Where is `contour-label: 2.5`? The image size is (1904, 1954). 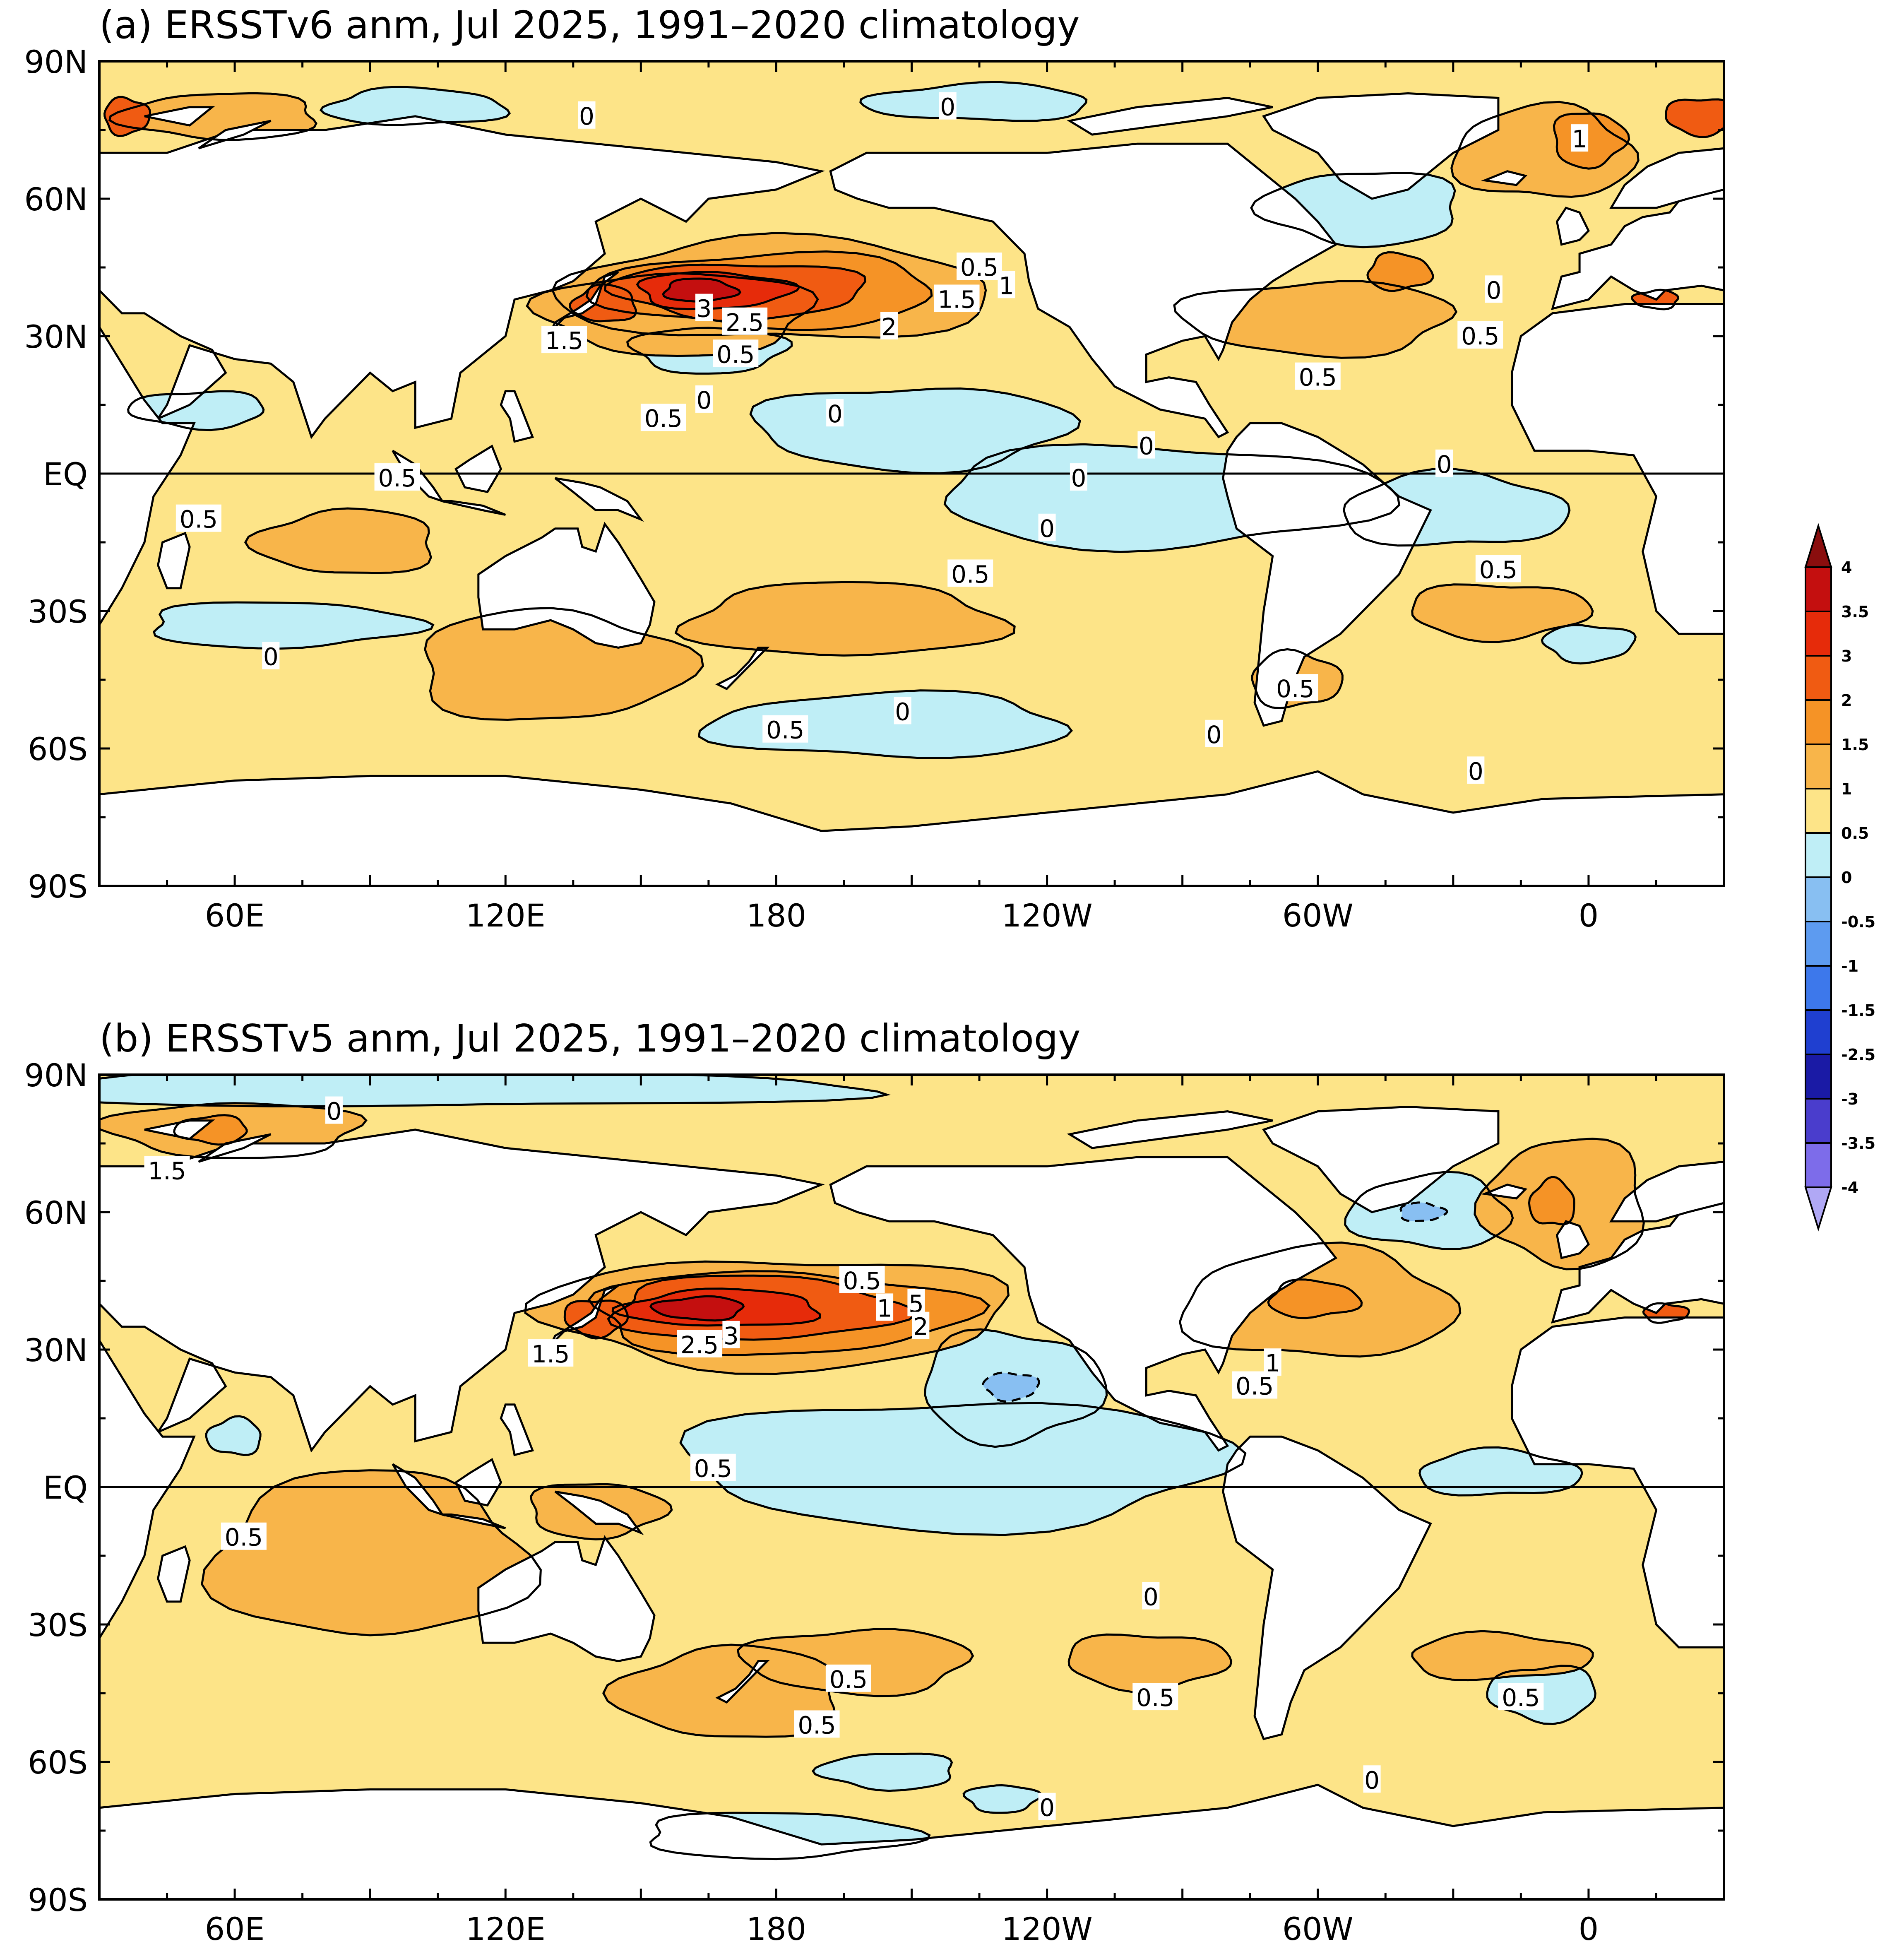 contour-label: 2.5 is located at coordinates (699, 1345).